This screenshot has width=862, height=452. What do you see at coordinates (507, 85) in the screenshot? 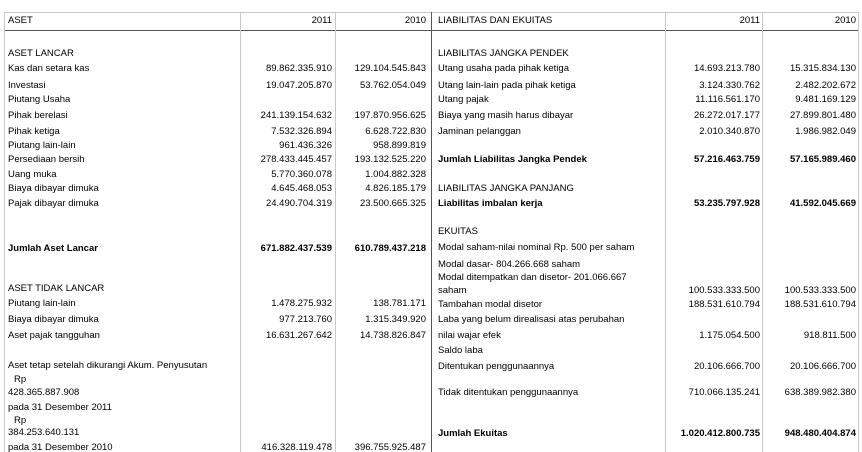
I see `row-label: Utang lain-lain pada pihak ketiga` at bounding box center [507, 85].